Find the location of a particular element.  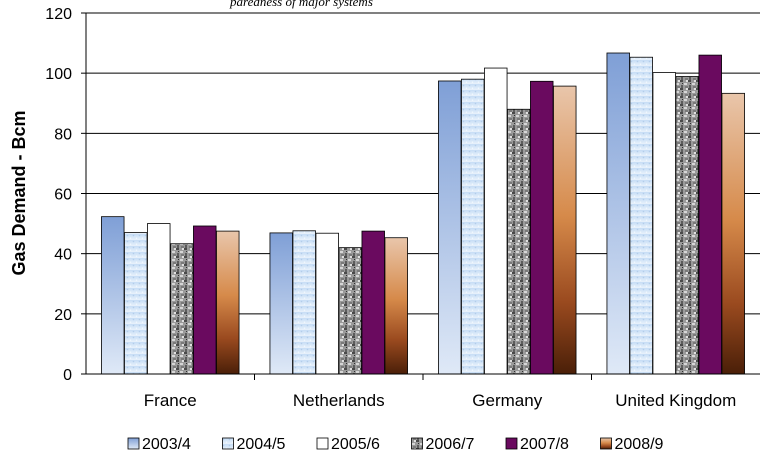

y-tick-label: 100 is located at coordinates (58, 74).